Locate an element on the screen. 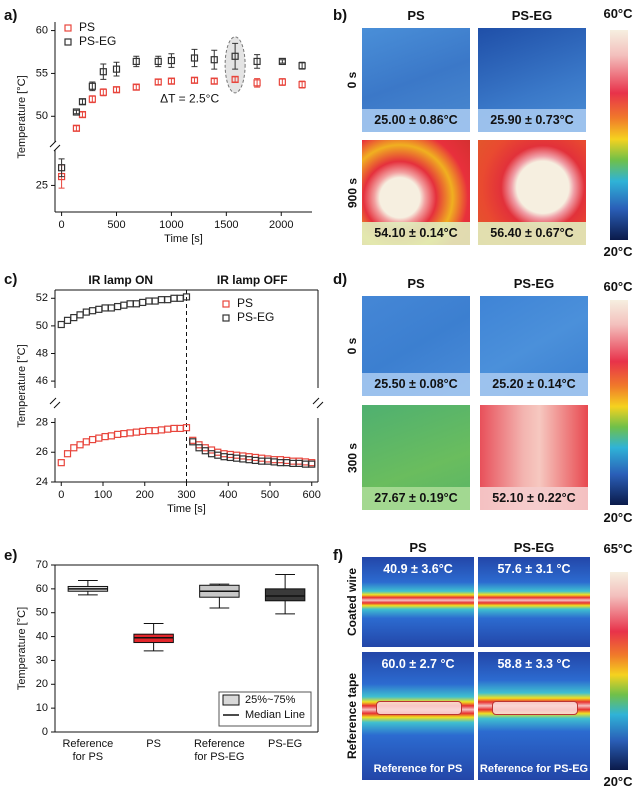 This screenshot has width=640, height=790. cell-value: 58.8 ± 3.3 °C is located at coordinates (534, 664).